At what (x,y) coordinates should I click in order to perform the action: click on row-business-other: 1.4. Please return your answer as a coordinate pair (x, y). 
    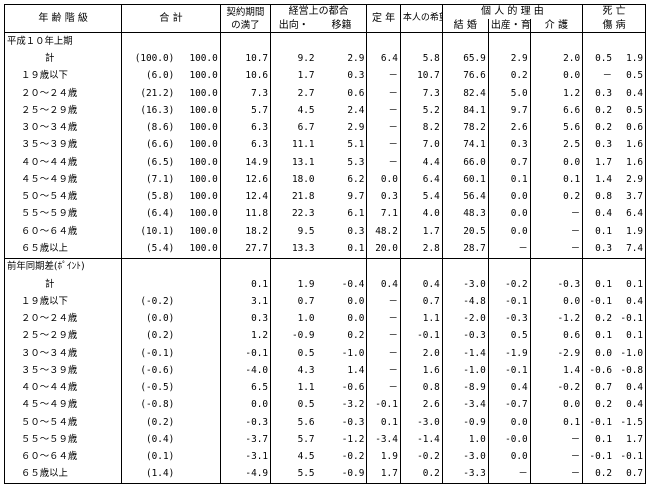
    Looking at the image, I should click on (356, 370).